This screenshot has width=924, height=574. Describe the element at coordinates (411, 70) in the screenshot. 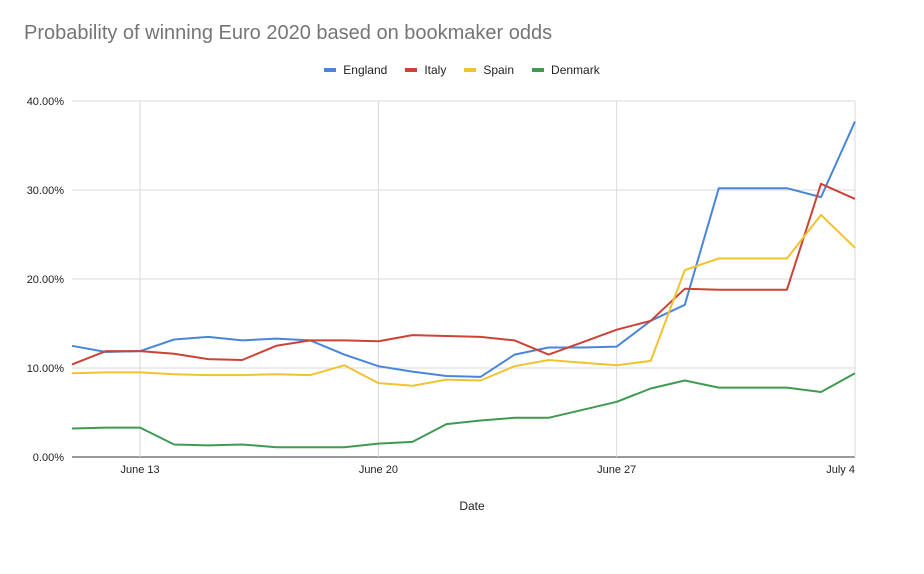

I see `legend-swatch-italy` at that location.